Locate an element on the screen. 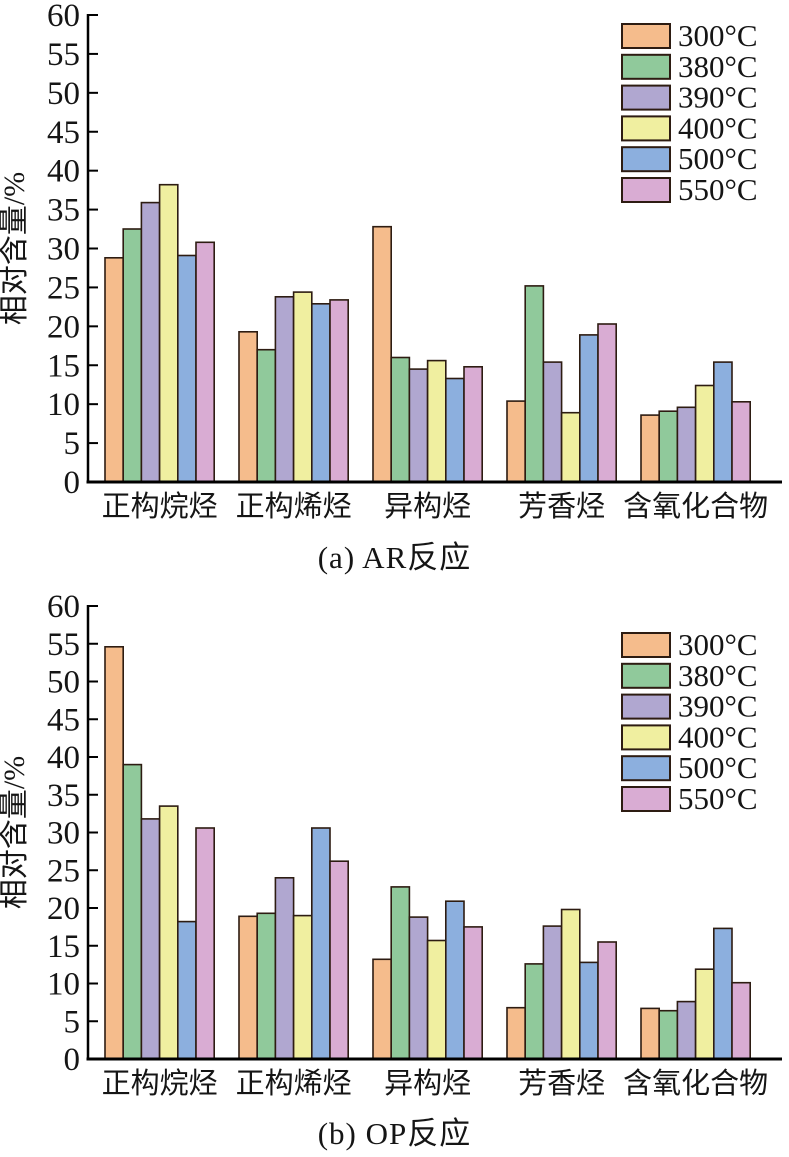 The image size is (789, 1157). y-axis-title: 相对含量/% is located at coordinates (15, 832).